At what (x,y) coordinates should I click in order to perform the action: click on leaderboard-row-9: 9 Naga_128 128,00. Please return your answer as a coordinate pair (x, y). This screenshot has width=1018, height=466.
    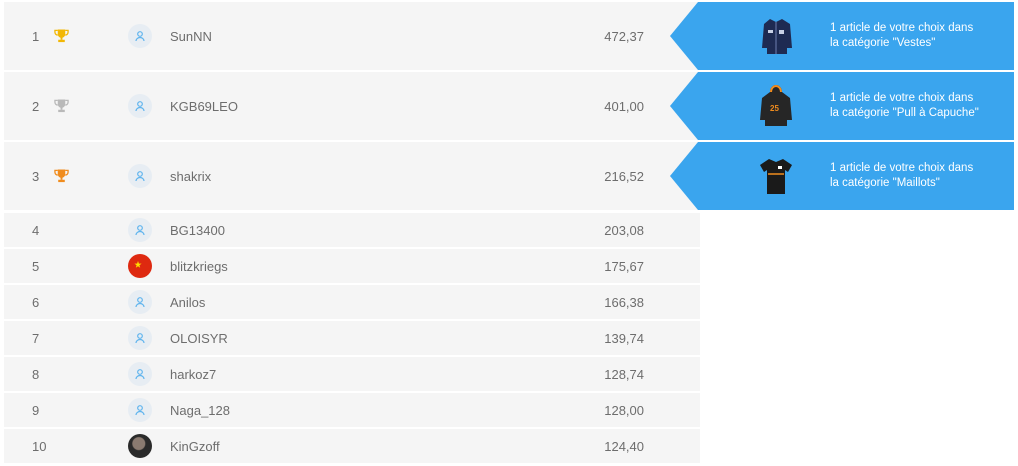
    Looking at the image, I should click on (352, 410).